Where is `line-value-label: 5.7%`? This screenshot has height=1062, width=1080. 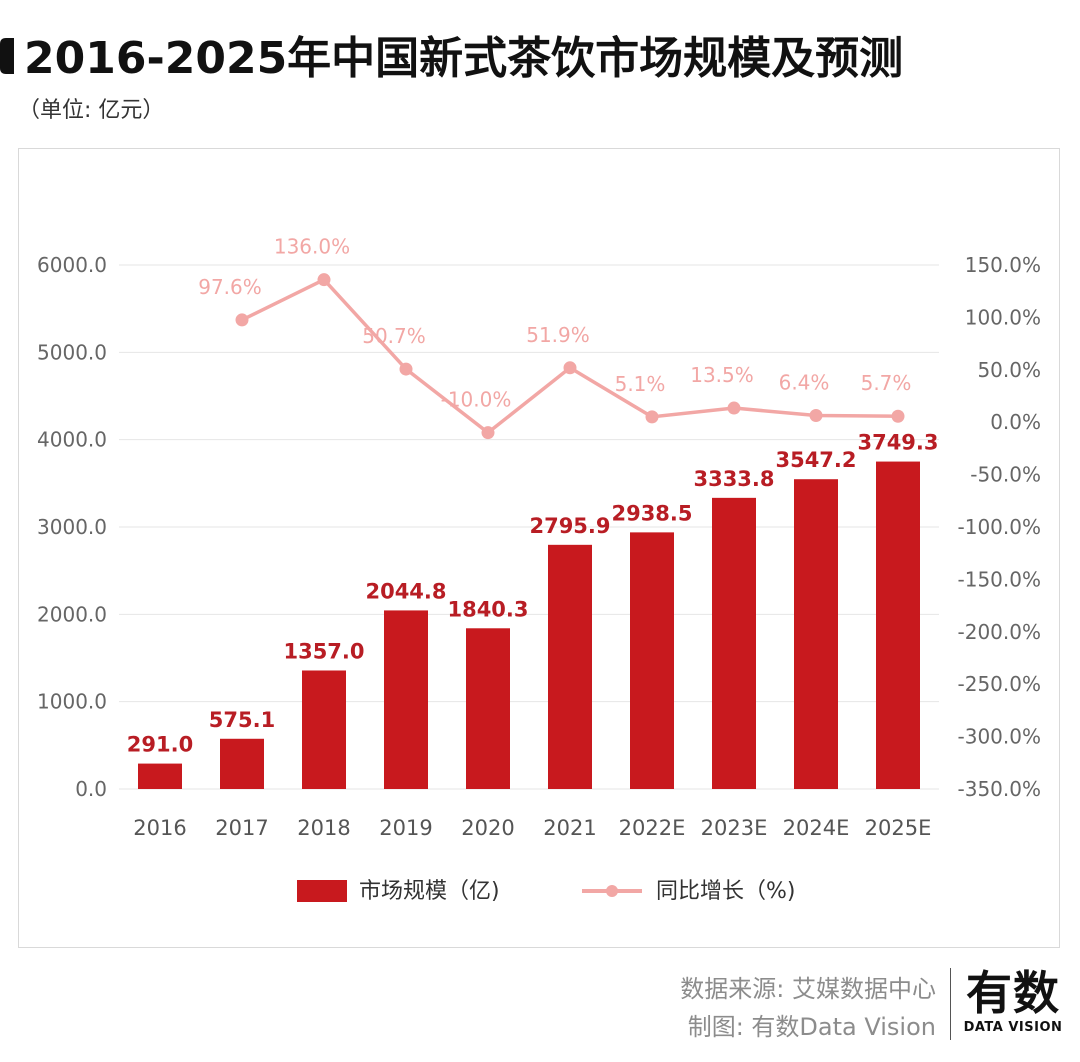
line-value-label: 5.7% is located at coordinates (886, 383).